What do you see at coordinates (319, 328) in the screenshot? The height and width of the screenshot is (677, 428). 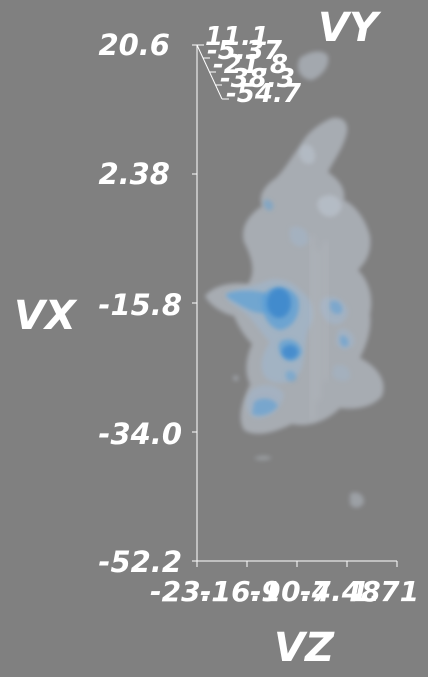 I see `surface-highlights` at bounding box center [319, 328].